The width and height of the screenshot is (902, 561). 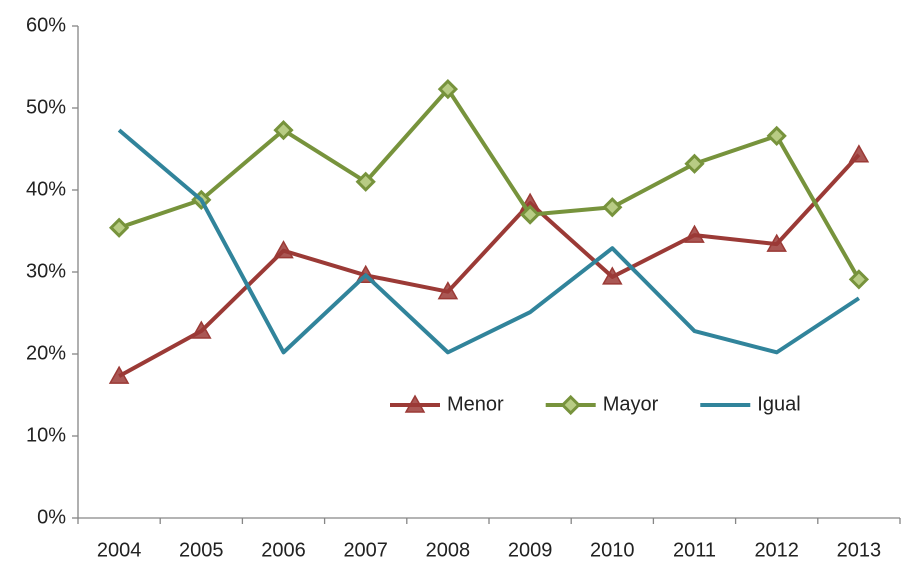 I want to click on legend-label: Menor, so click(x=475, y=404).